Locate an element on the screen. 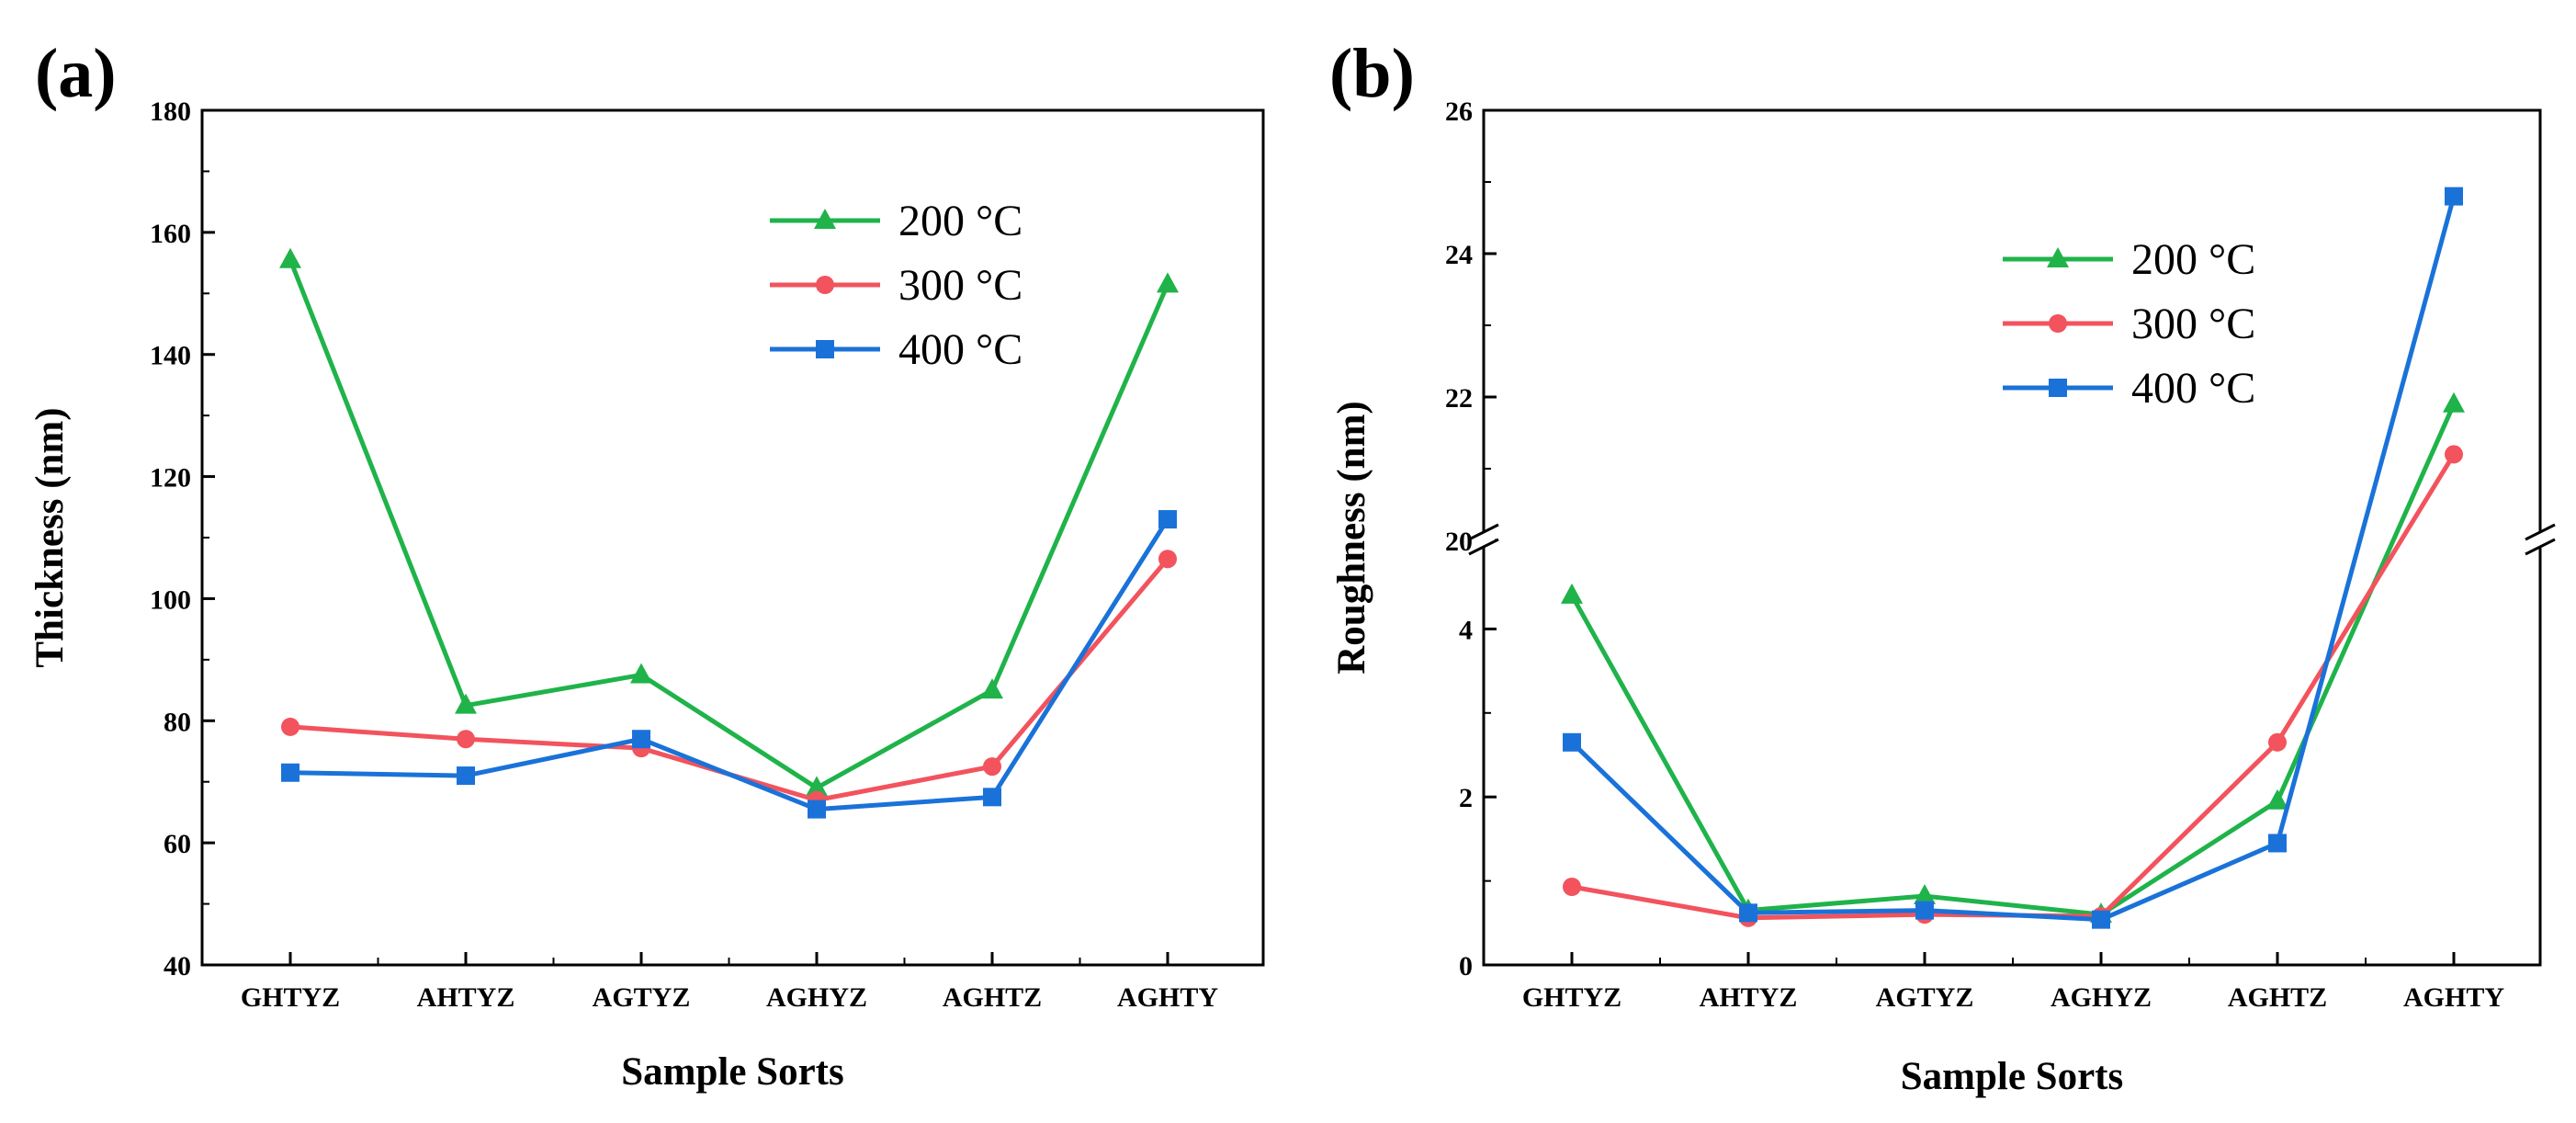 The image size is (2576, 1123). y-tick-label: 22 is located at coordinates (1459, 398).